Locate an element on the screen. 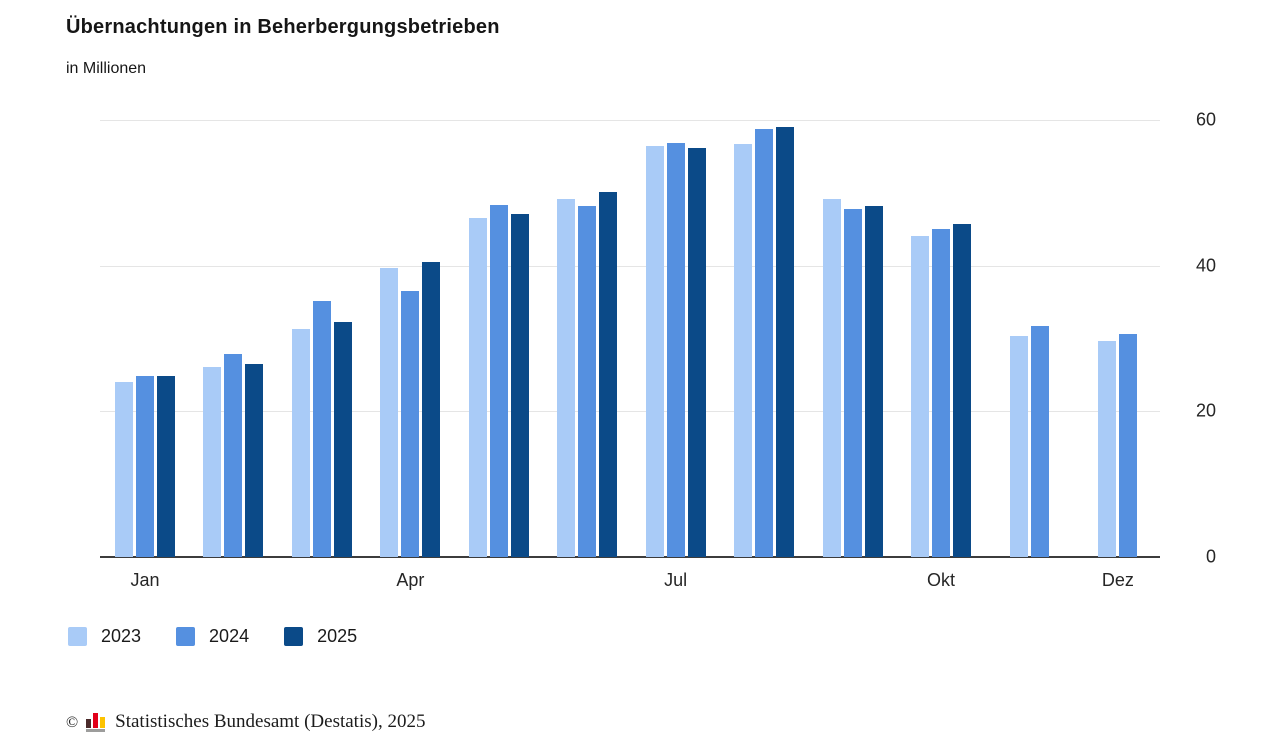 This screenshot has height=754, width=1280. bar-group-jun is located at coordinates (587, 374).